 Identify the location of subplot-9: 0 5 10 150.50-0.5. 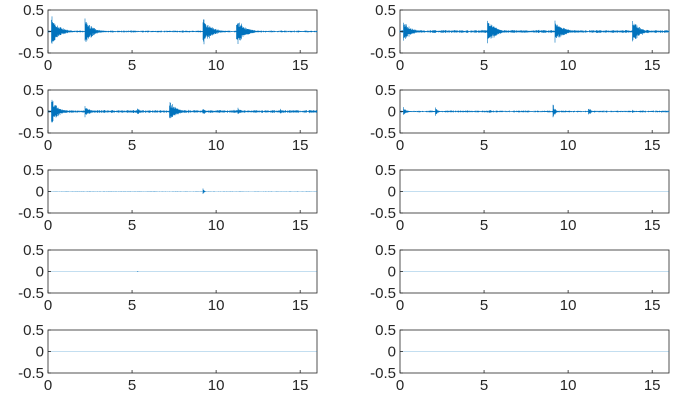
(168, 358).